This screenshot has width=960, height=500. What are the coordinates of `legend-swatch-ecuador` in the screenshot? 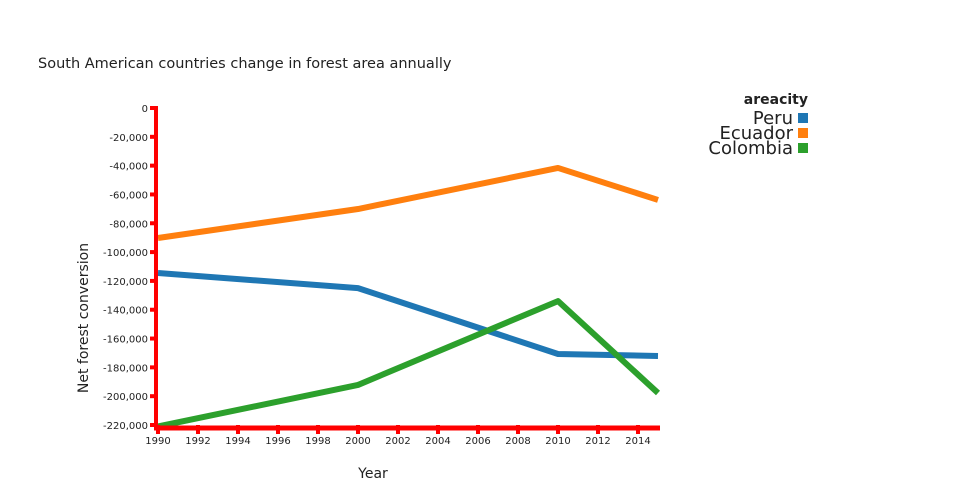 It's located at (803, 133).